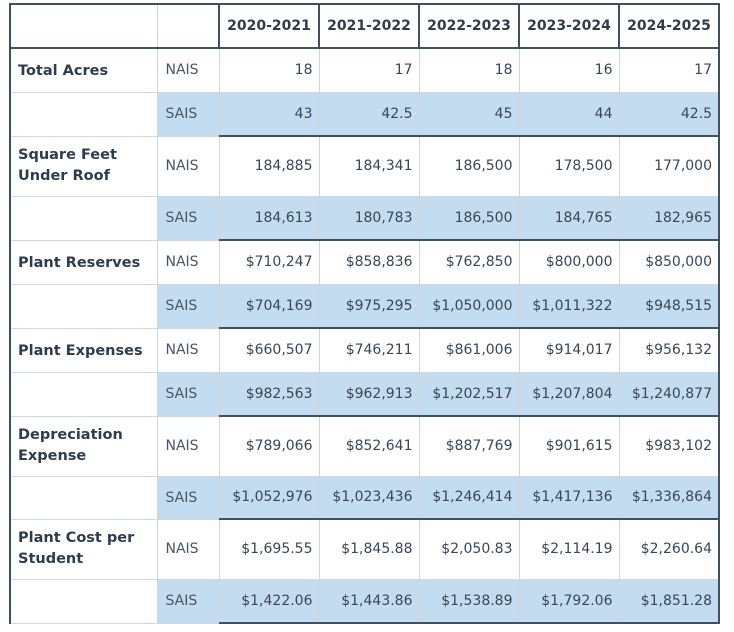 The image size is (734, 632). I want to click on table-cell: 18, so click(469, 70).